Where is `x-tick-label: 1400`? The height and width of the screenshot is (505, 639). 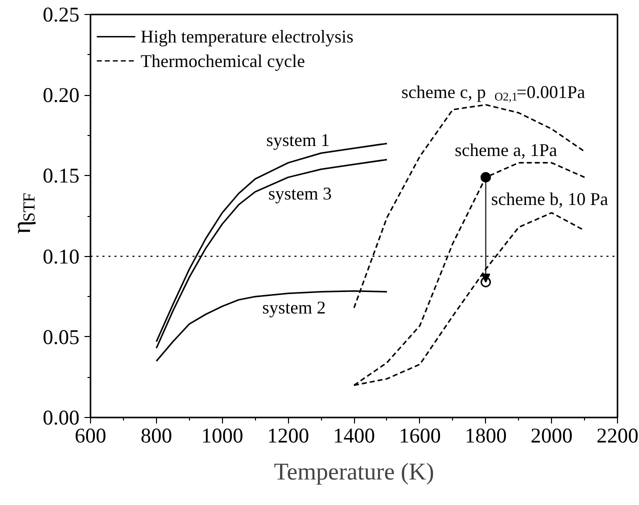
x-tick-label: 1400 is located at coordinates (354, 436).